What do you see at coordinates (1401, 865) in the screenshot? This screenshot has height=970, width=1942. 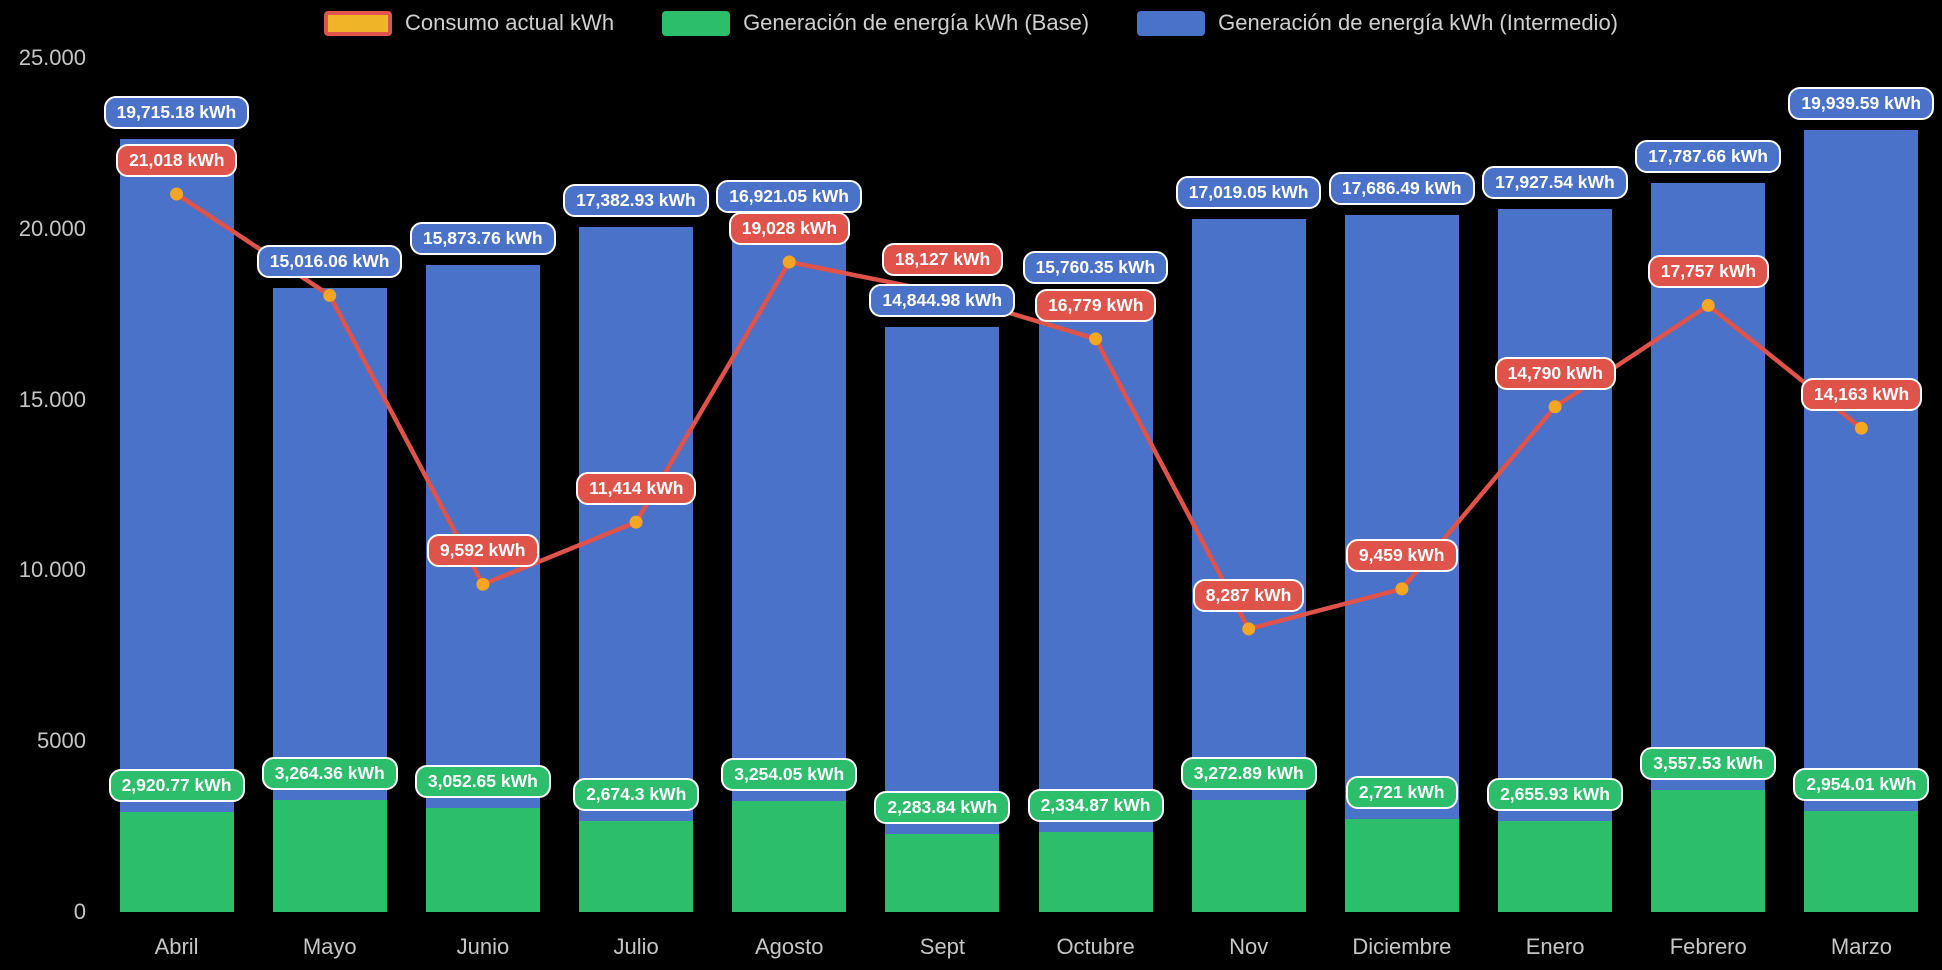 I see `bar-base-diciembre` at bounding box center [1401, 865].